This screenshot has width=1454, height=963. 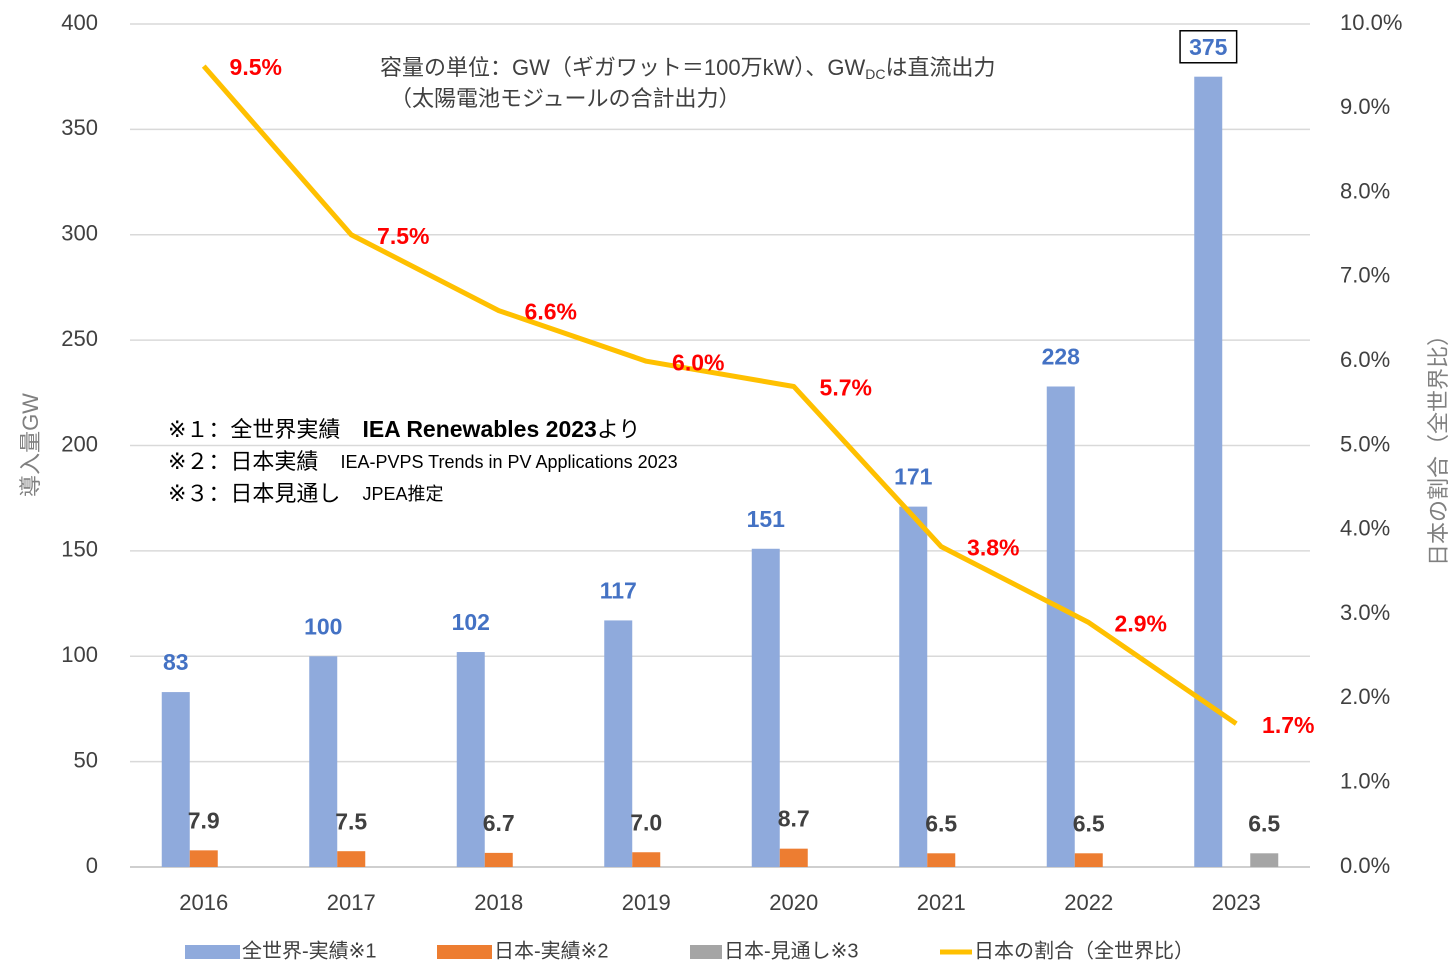 I want to click on x-tick-label: 2022, so click(x=1088, y=902).